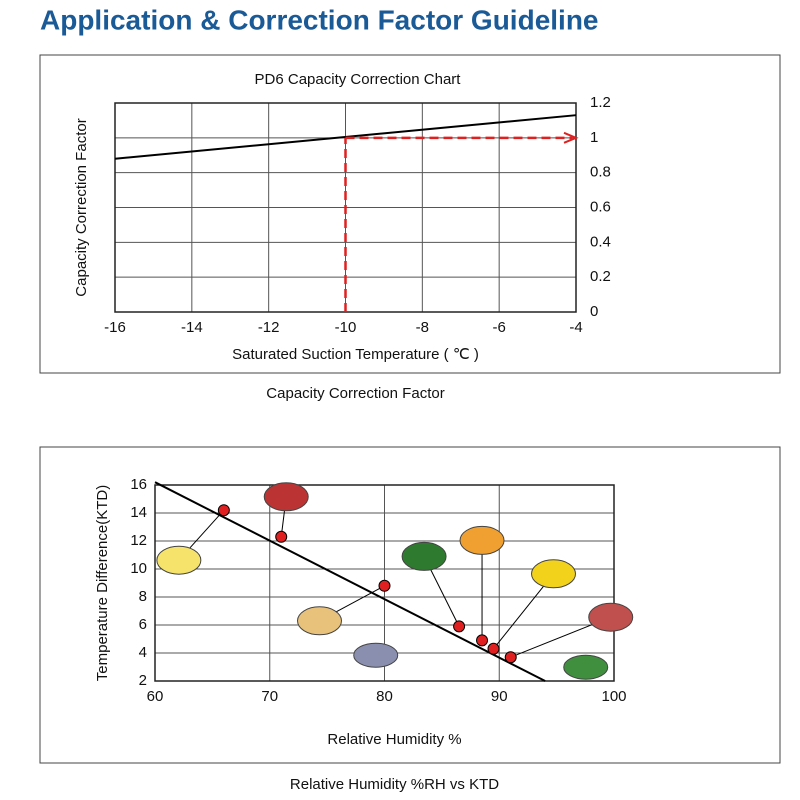 Image resolution: width=800 pixels, height=800 pixels. I want to click on x-tick-label: -6, so click(498, 327).